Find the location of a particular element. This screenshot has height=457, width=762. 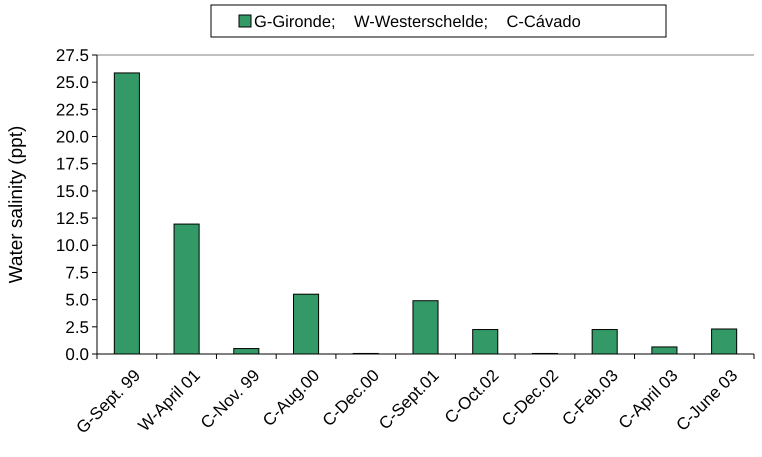

y-tick-label: 2.5 is located at coordinates (77, 327).